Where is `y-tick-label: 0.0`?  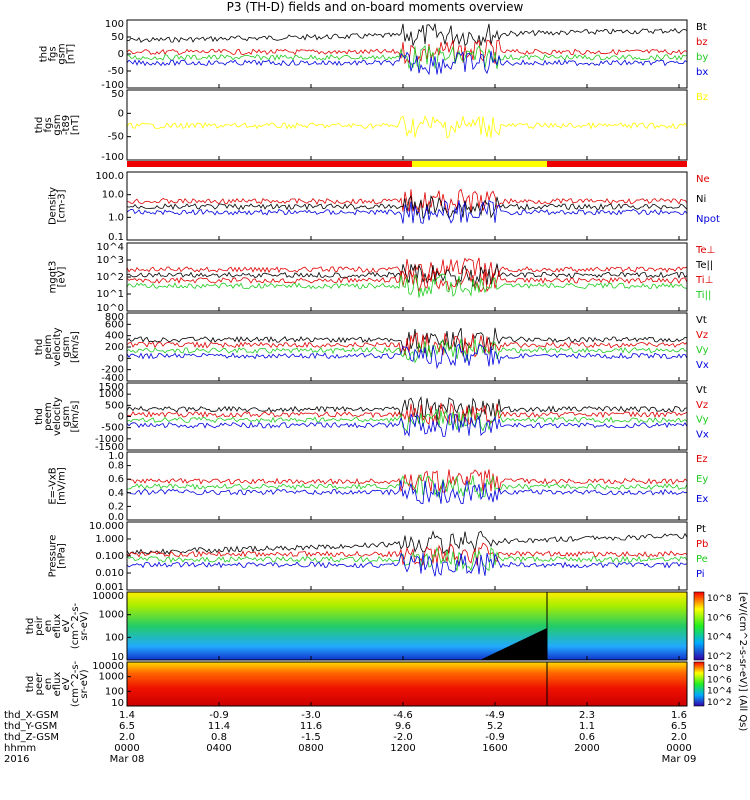 y-tick-label: 0.0 is located at coordinates (116, 517).